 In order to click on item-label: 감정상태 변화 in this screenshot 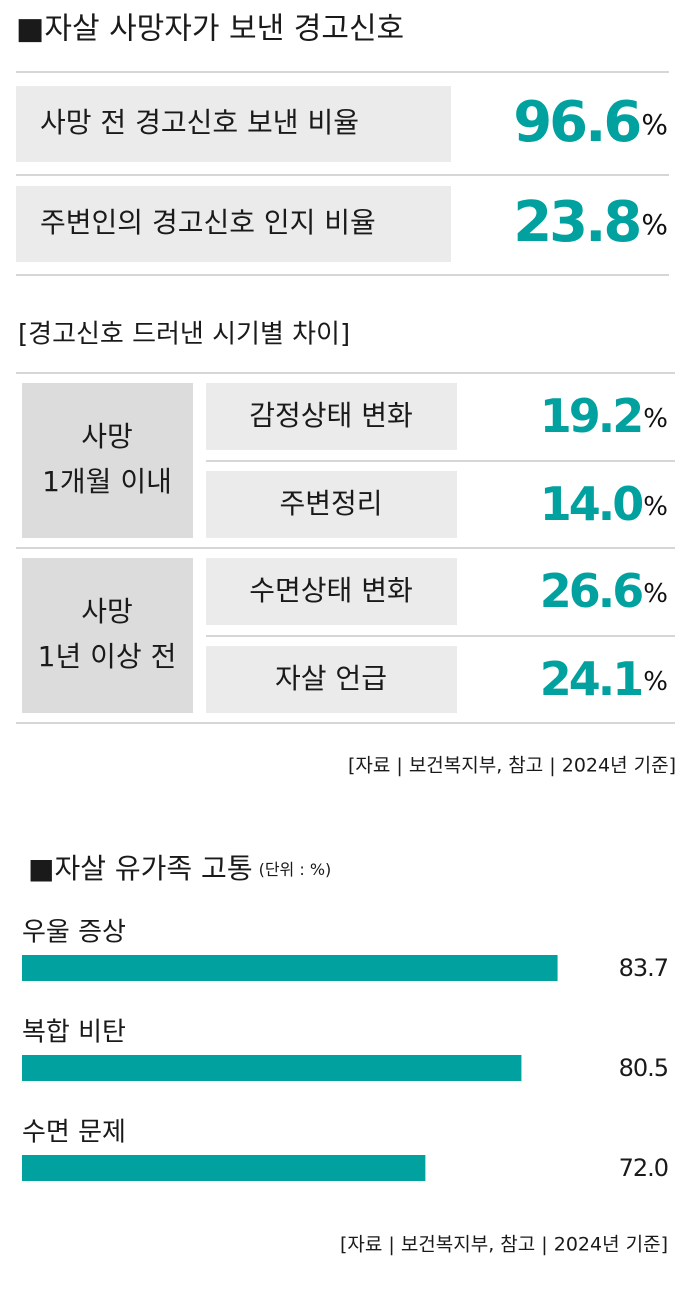, I will do `click(330, 415)`.